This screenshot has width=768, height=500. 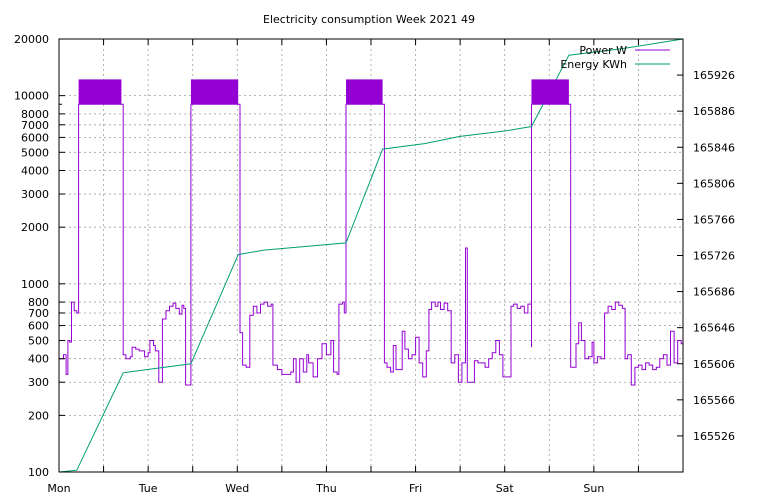 What do you see at coordinates (35, 114) in the screenshot?
I see `y-tick-label-left: 8000` at bounding box center [35, 114].